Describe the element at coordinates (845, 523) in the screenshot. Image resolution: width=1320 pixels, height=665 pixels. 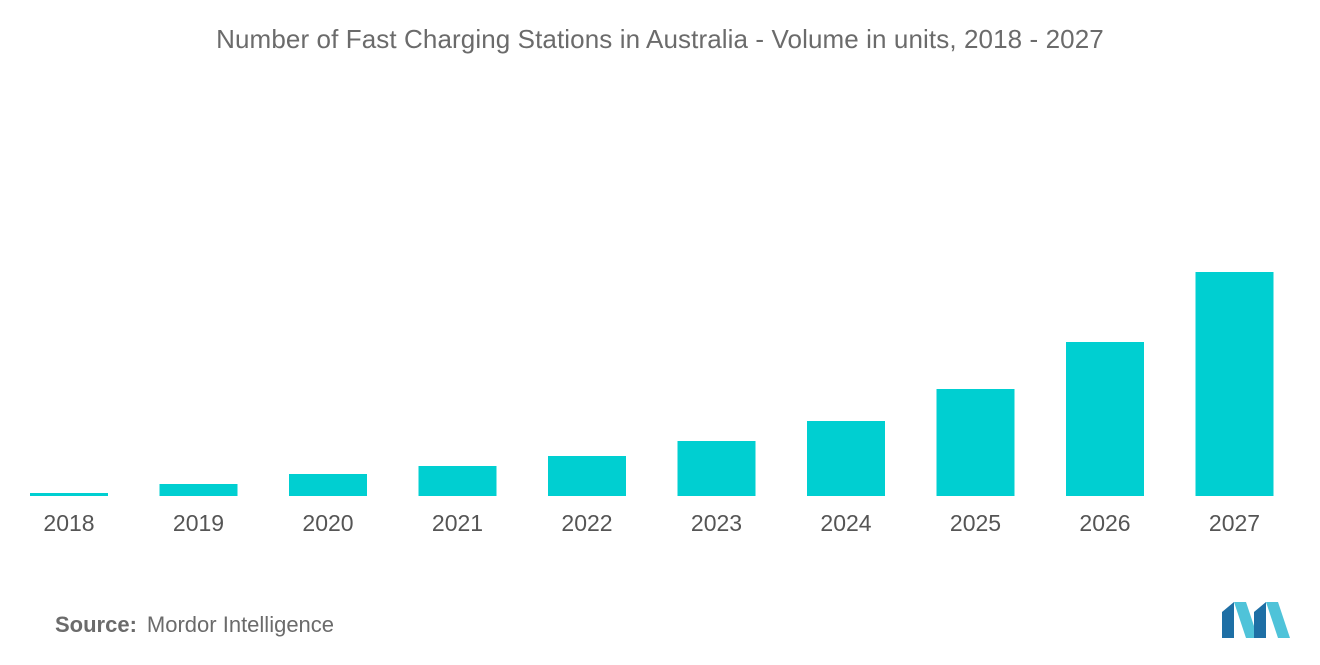
I see `x-tick-label-2024: 2024` at that location.